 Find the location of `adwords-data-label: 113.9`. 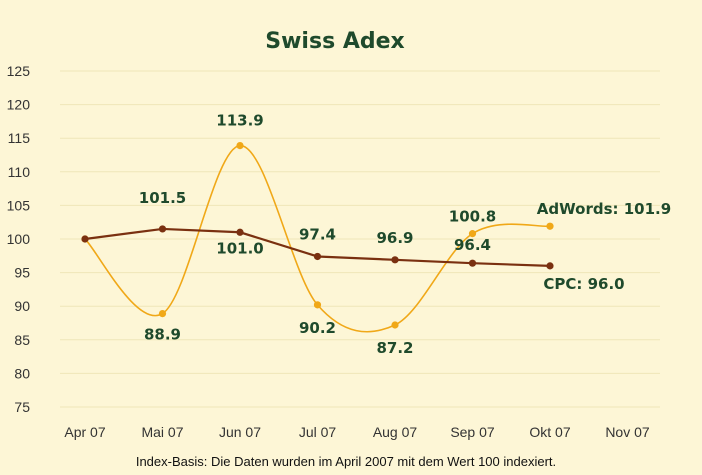

adwords-data-label: 113.9 is located at coordinates (239, 121).